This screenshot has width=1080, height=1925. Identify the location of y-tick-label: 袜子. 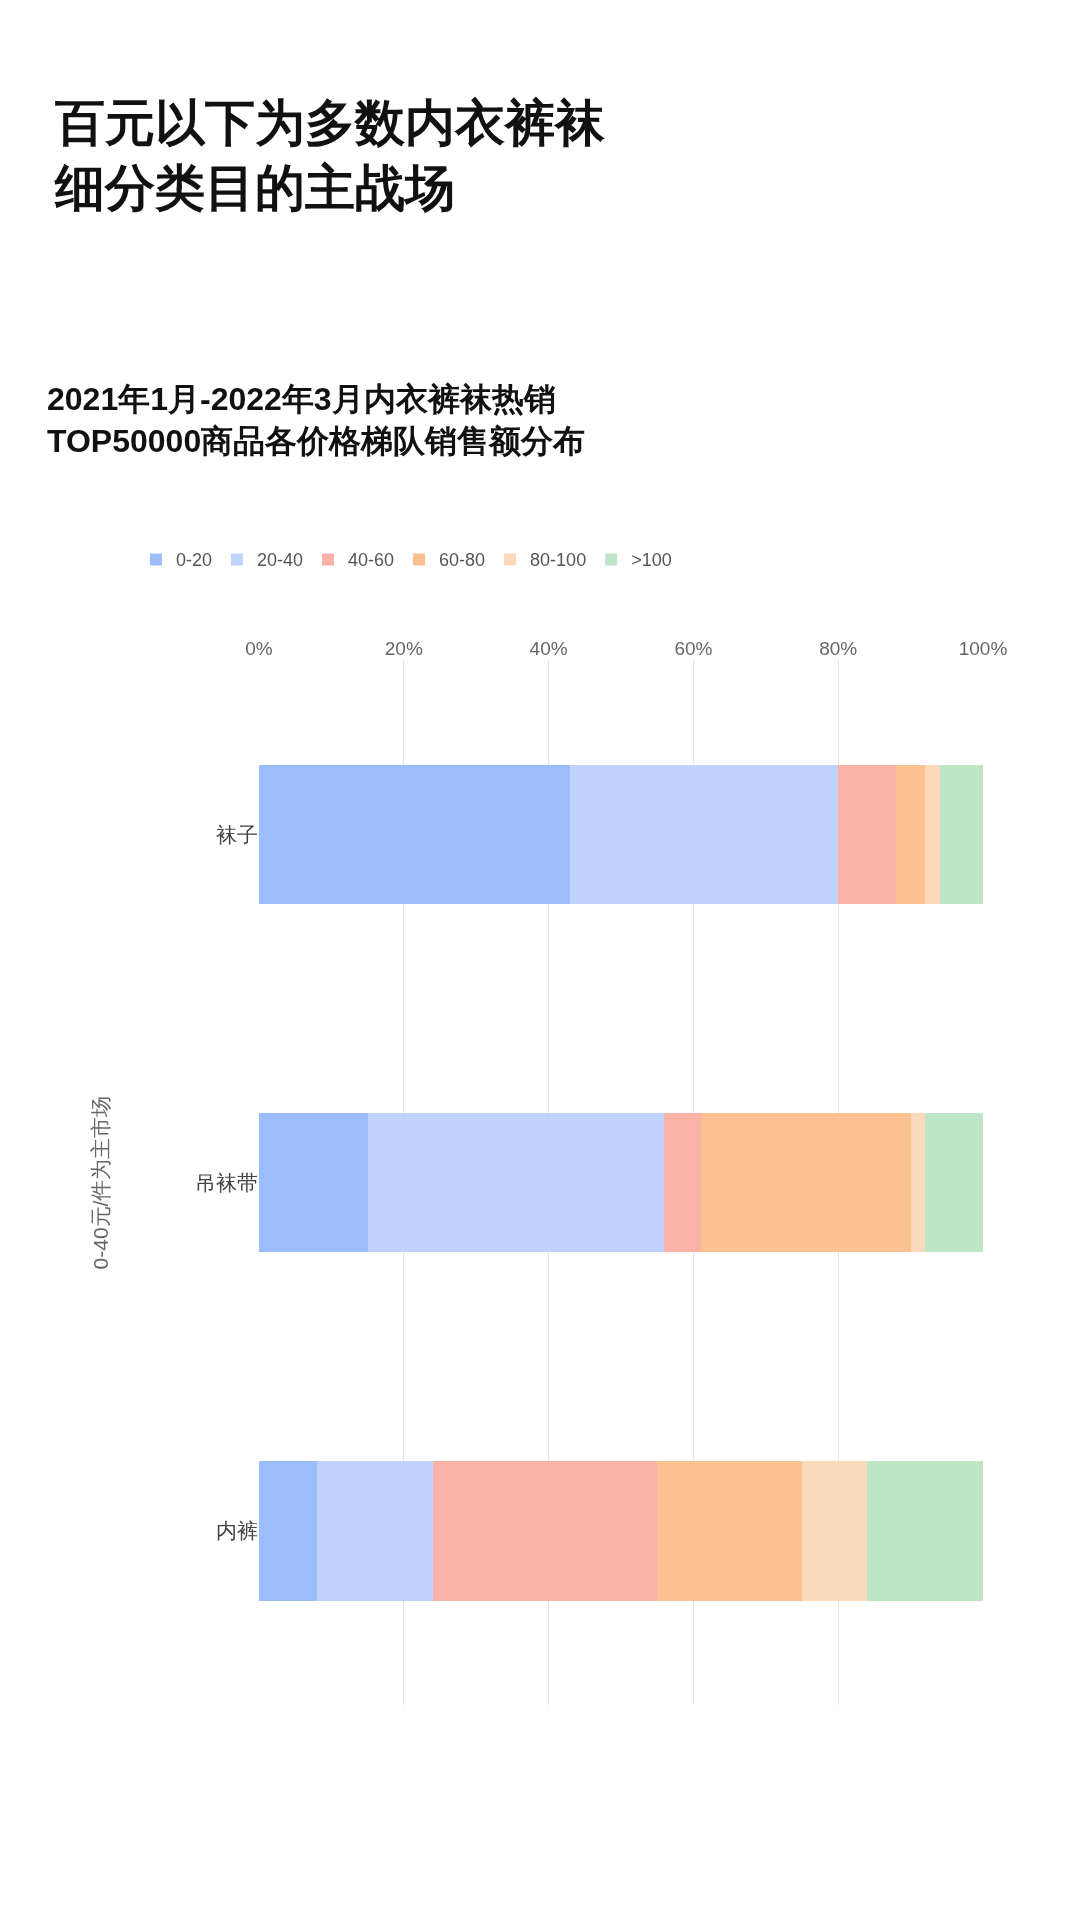
(237, 834).